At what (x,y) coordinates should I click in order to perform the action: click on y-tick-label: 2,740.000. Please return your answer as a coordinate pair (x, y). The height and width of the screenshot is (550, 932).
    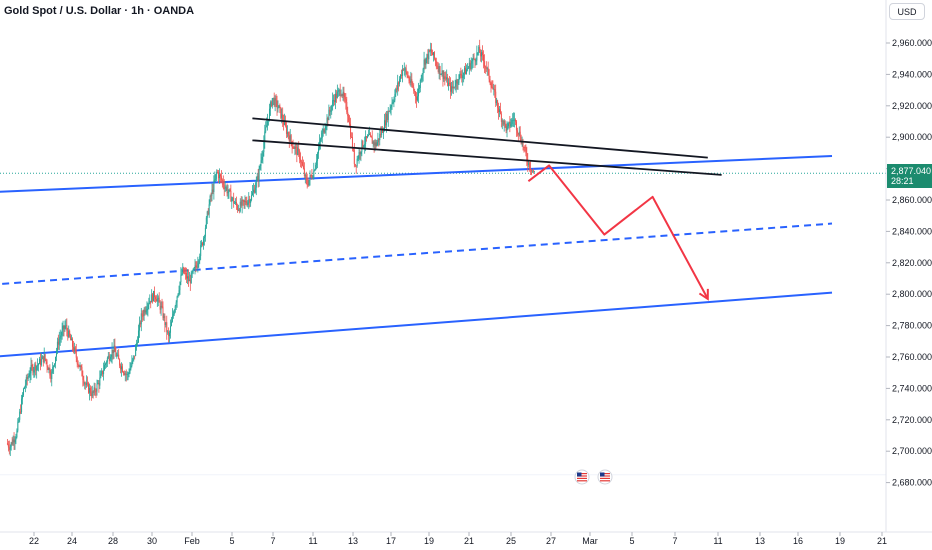
    Looking at the image, I should click on (912, 388).